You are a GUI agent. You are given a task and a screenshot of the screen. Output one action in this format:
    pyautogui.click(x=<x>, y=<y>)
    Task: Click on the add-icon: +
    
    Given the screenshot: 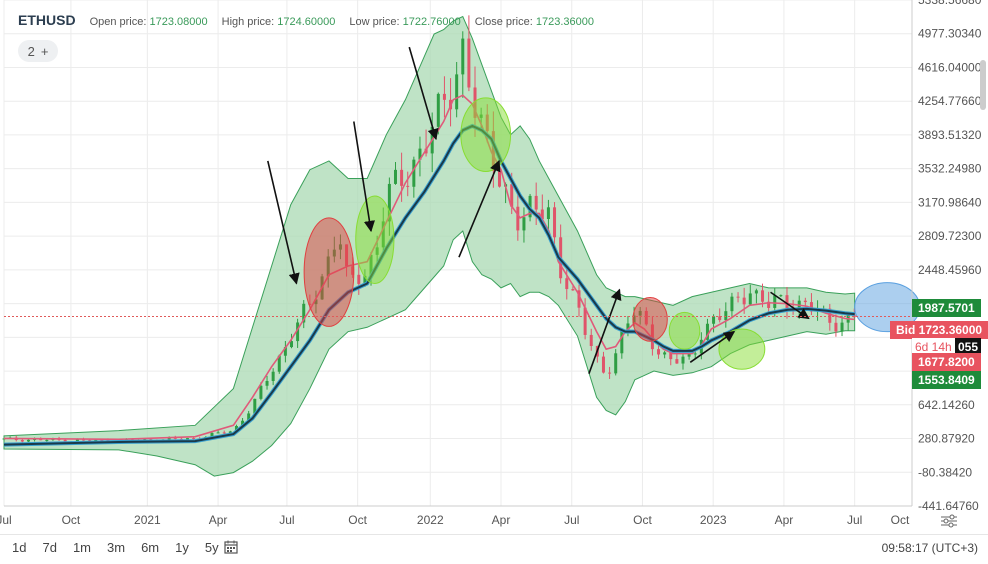 What is the action you would take?
    pyautogui.click(x=44, y=51)
    